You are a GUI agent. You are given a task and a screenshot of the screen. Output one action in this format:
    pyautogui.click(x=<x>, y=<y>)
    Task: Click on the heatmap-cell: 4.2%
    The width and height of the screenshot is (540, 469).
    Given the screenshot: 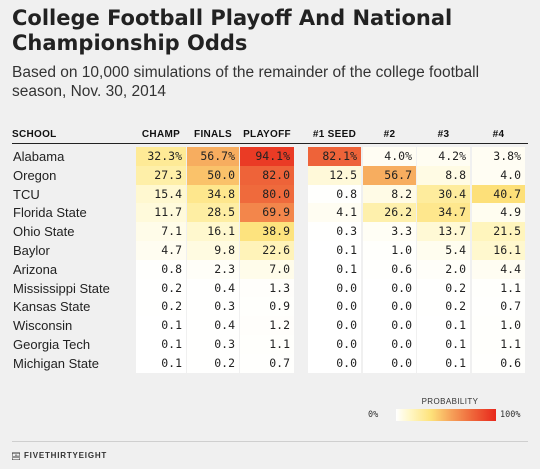 What is the action you would take?
    pyautogui.click(x=443, y=156)
    